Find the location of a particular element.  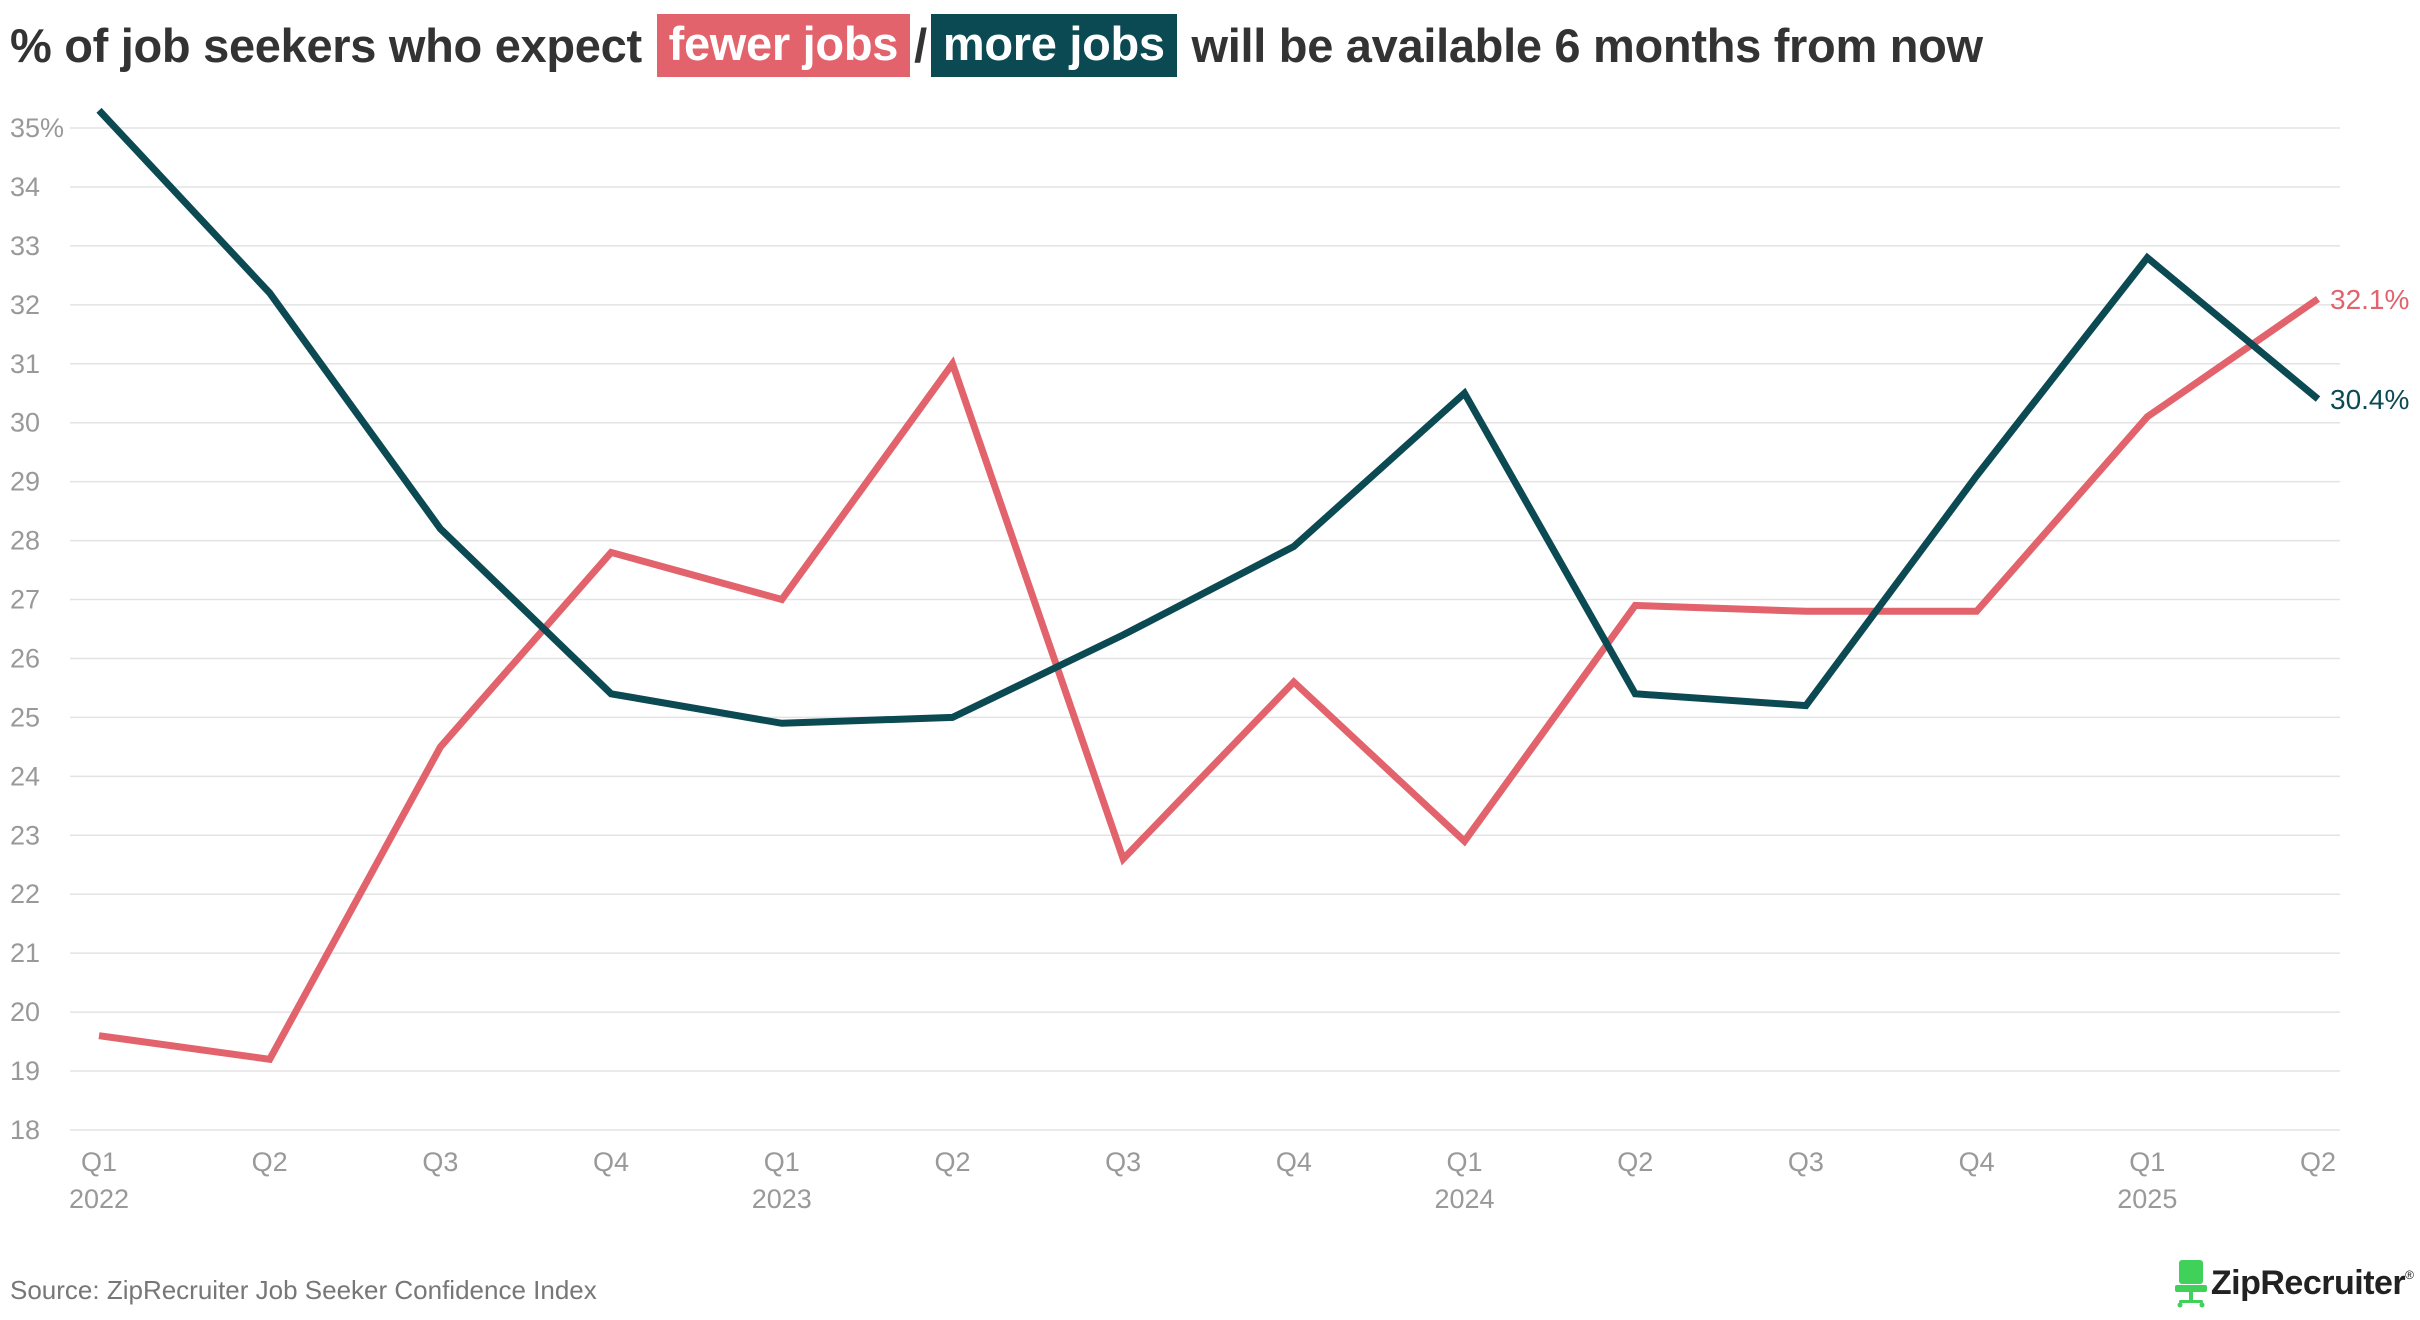

ziprecruiter-logo: ZipRecruiter ® is located at coordinates (2292, 1283).